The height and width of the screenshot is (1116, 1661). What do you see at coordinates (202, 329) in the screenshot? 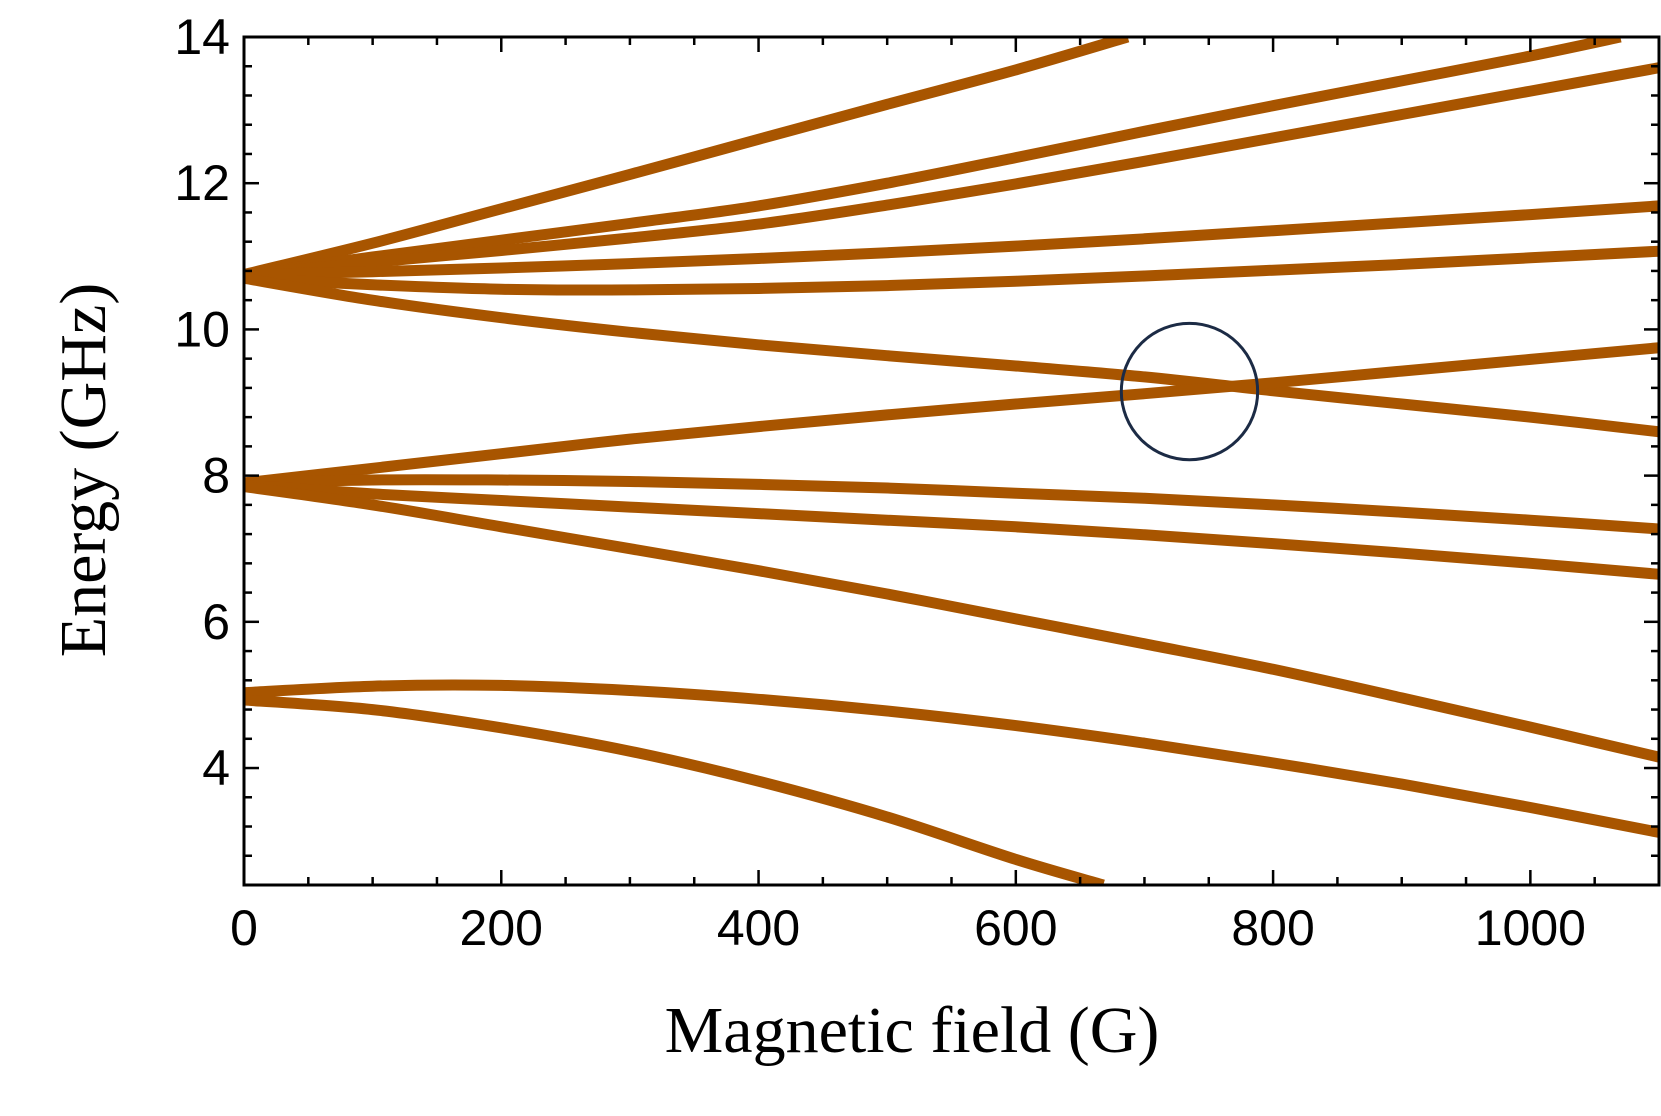
I see `y-tick-label: 10` at bounding box center [202, 329].